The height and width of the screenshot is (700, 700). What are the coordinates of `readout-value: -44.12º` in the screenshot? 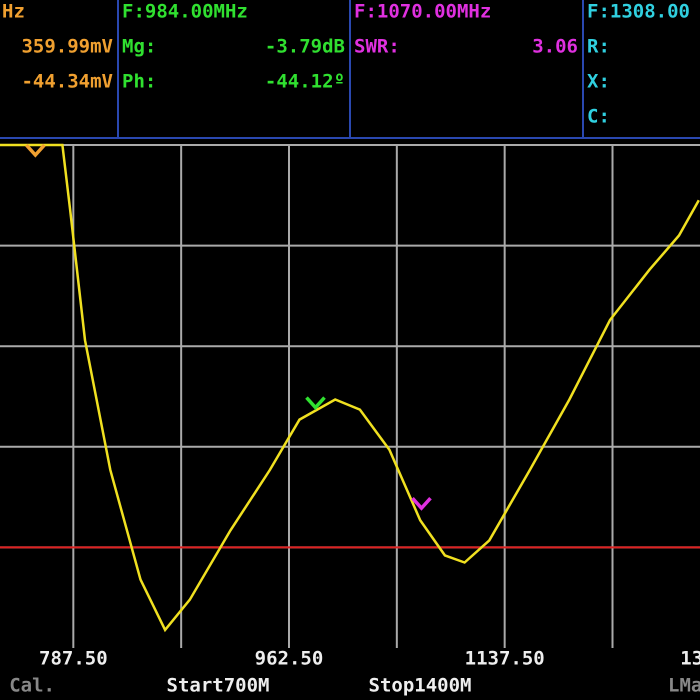 It's located at (305, 82).